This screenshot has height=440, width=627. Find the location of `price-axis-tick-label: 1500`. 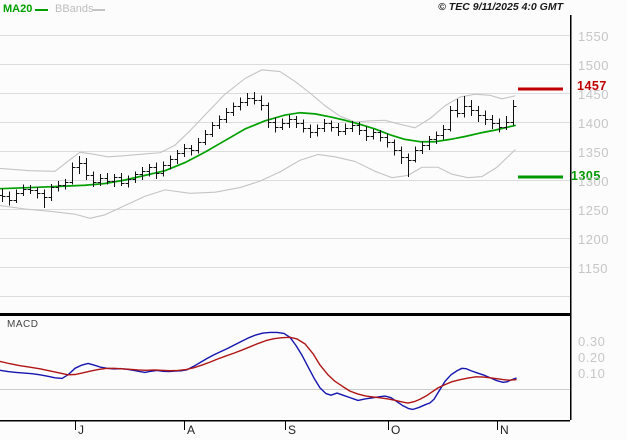

price-axis-tick-label: 1500 is located at coordinates (593, 65).